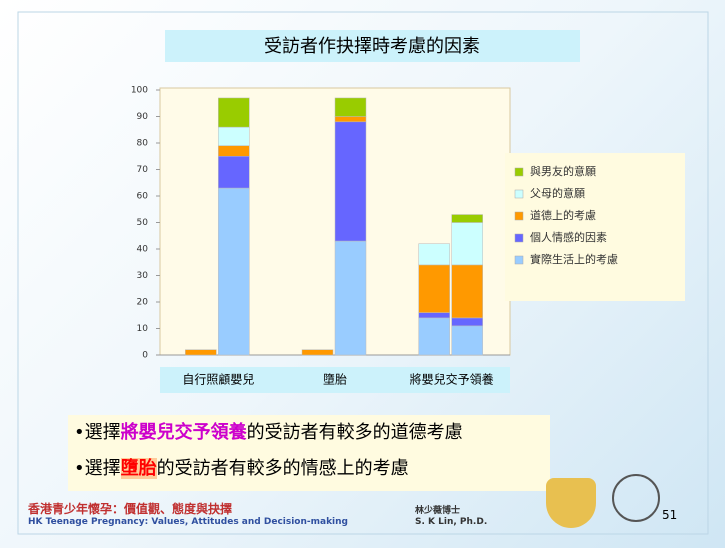 This screenshot has width=725, height=548. What do you see at coordinates (568, 237) in the screenshot?
I see `legend-label: 個人情感的因素` at bounding box center [568, 237].